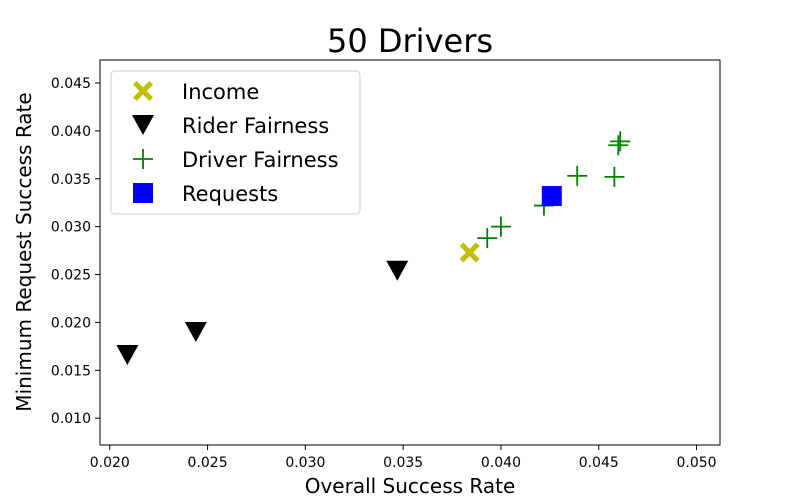 The height and width of the screenshot is (500, 800). I want to click on y-axis: 0.010 0.015 0.020 0.025 0.030 0.035 0.040 0.045, so click(75, 251).